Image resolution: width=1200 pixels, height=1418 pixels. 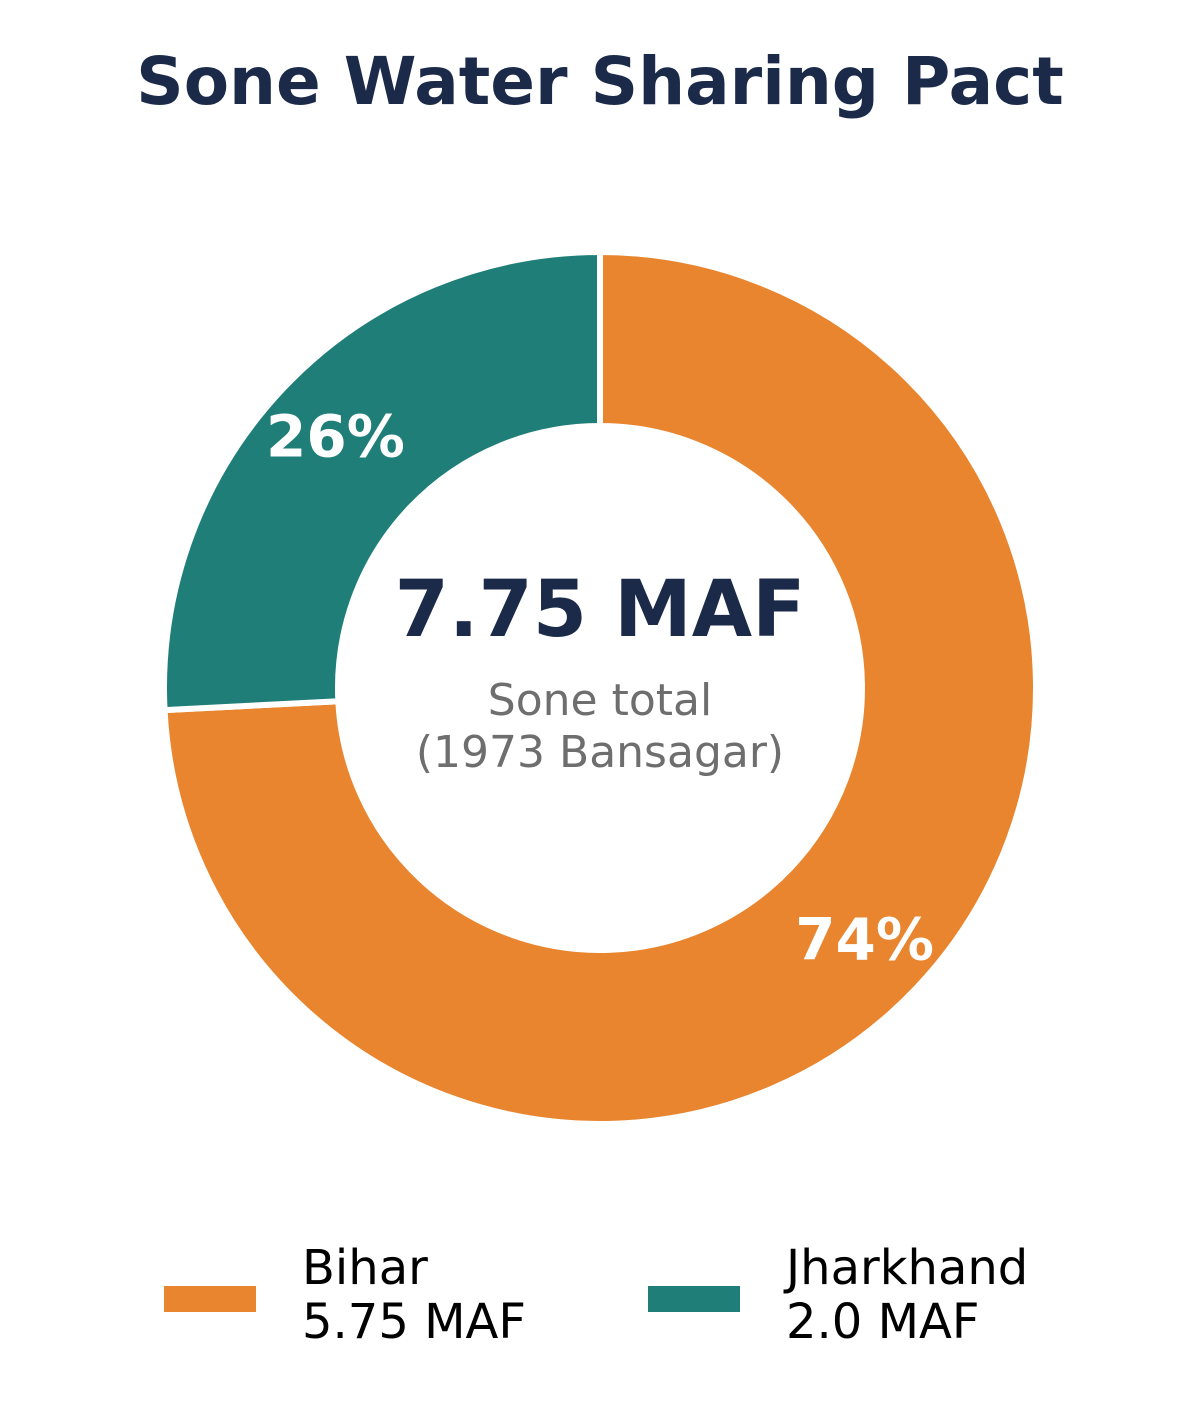 What do you see at coordinates (905, 1268) in the screenshot?
I see `legend-name-jharkhand: Jharkhand` at bounding box center [905, 1268].